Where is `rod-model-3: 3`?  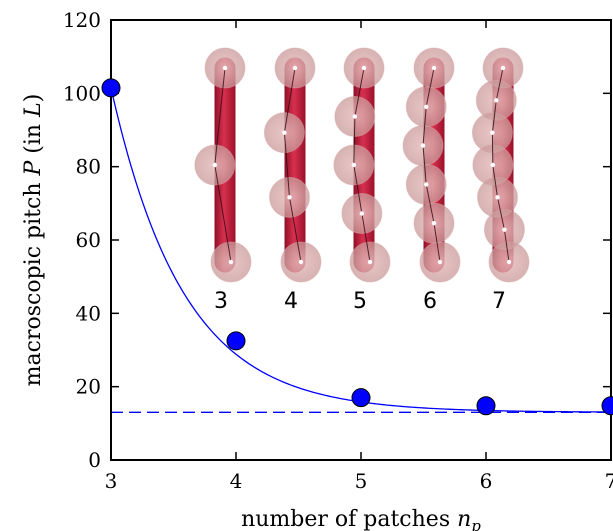 rod-model-3: 3 is located at coordinates (223, 180).